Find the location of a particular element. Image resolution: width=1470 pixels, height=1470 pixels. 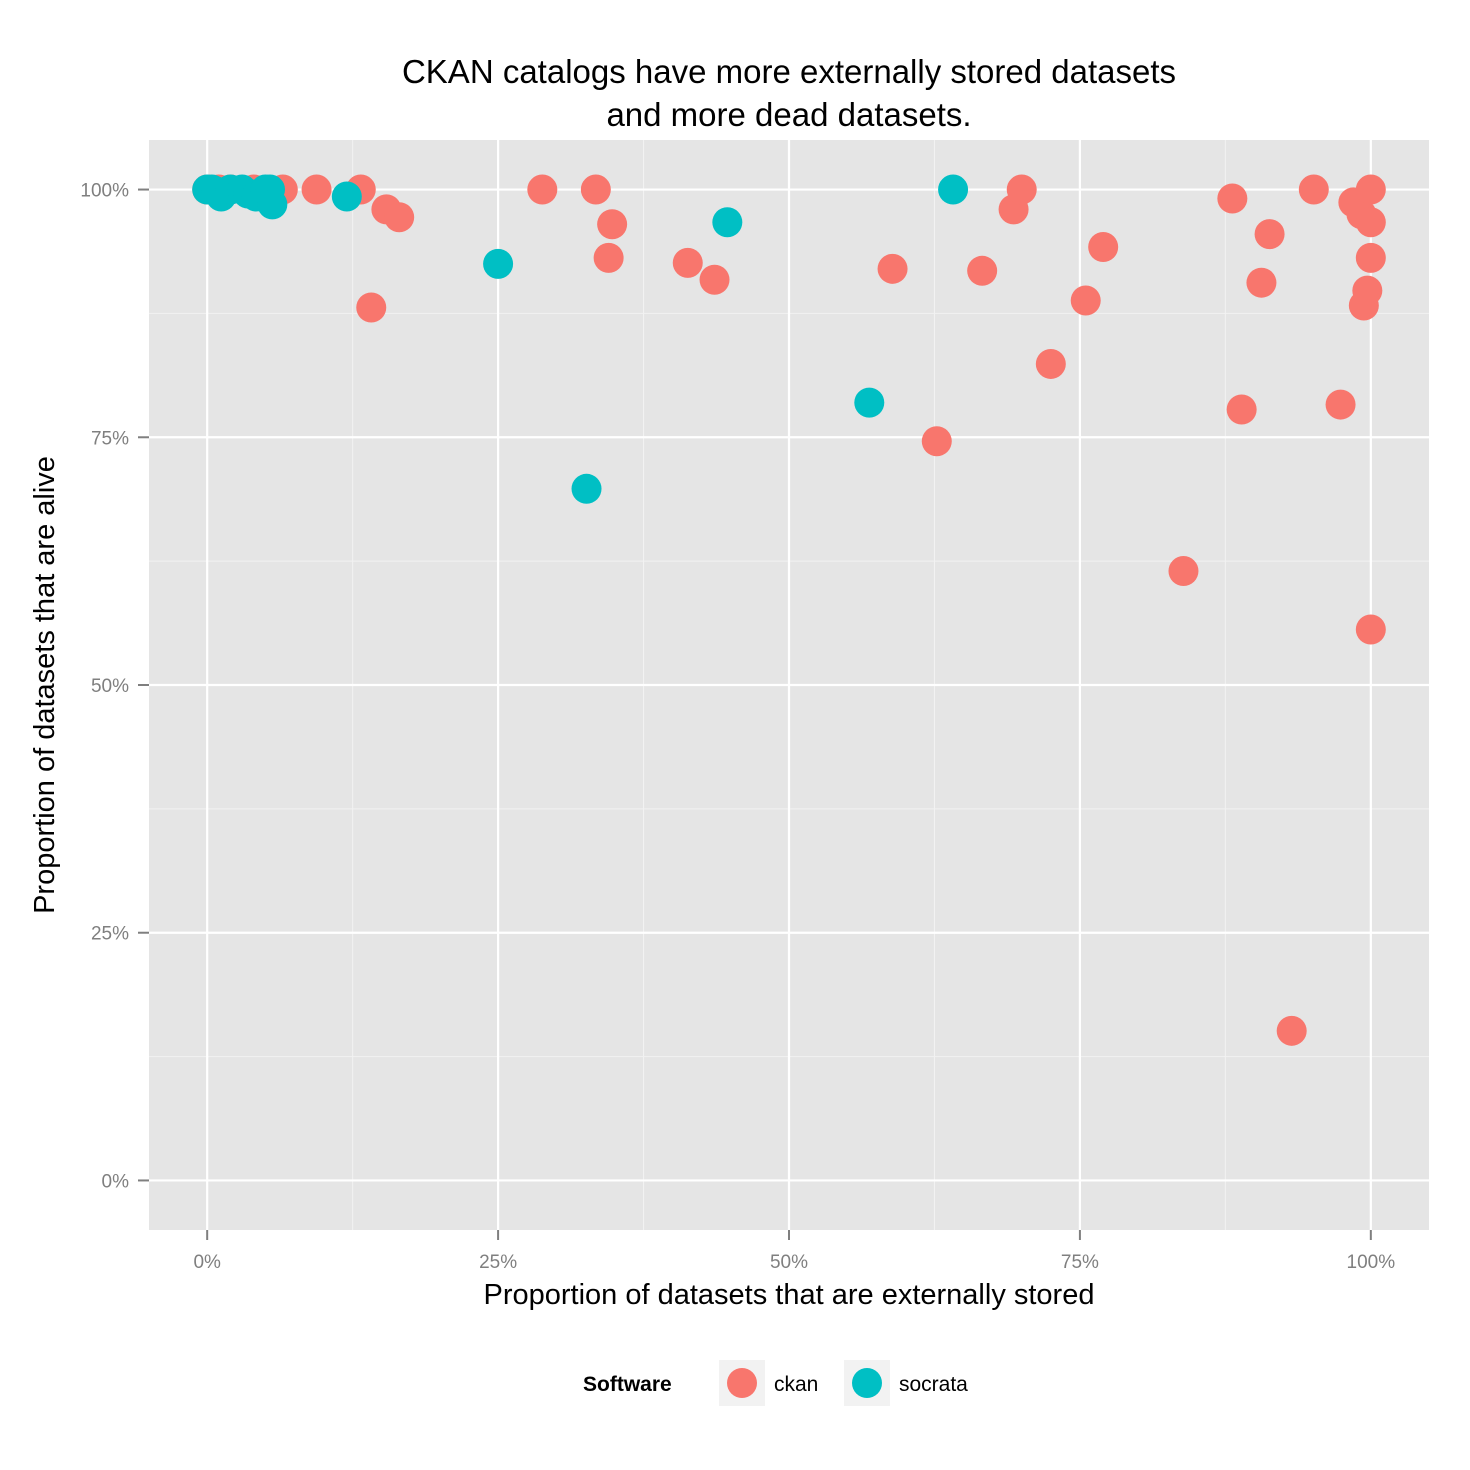

x-tick-label: 100% is located at coordinates (1371, 1262).